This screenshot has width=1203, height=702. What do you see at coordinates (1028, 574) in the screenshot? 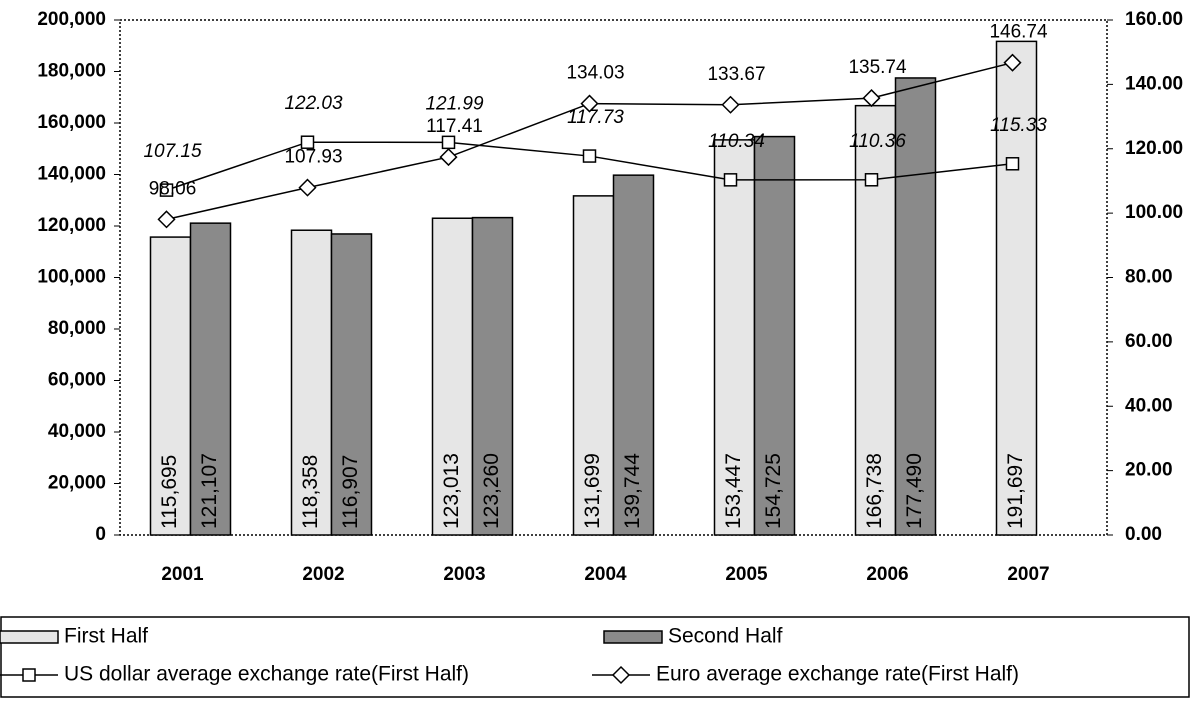
I see `x-tick-label: 2007` at bounding box center [1028, 574].